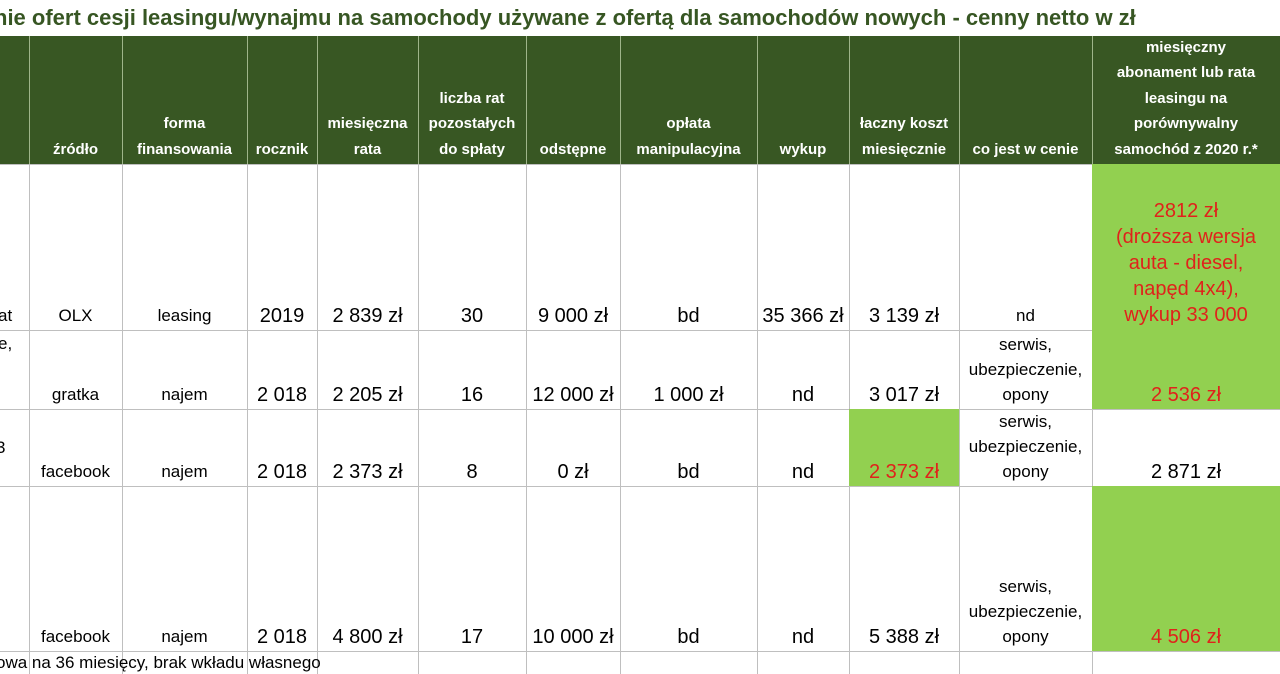 The image size is (1280, 674). Describe the element at coordinates (282, 316) in the screenshot. I see `cell-text: 2019` at that location.